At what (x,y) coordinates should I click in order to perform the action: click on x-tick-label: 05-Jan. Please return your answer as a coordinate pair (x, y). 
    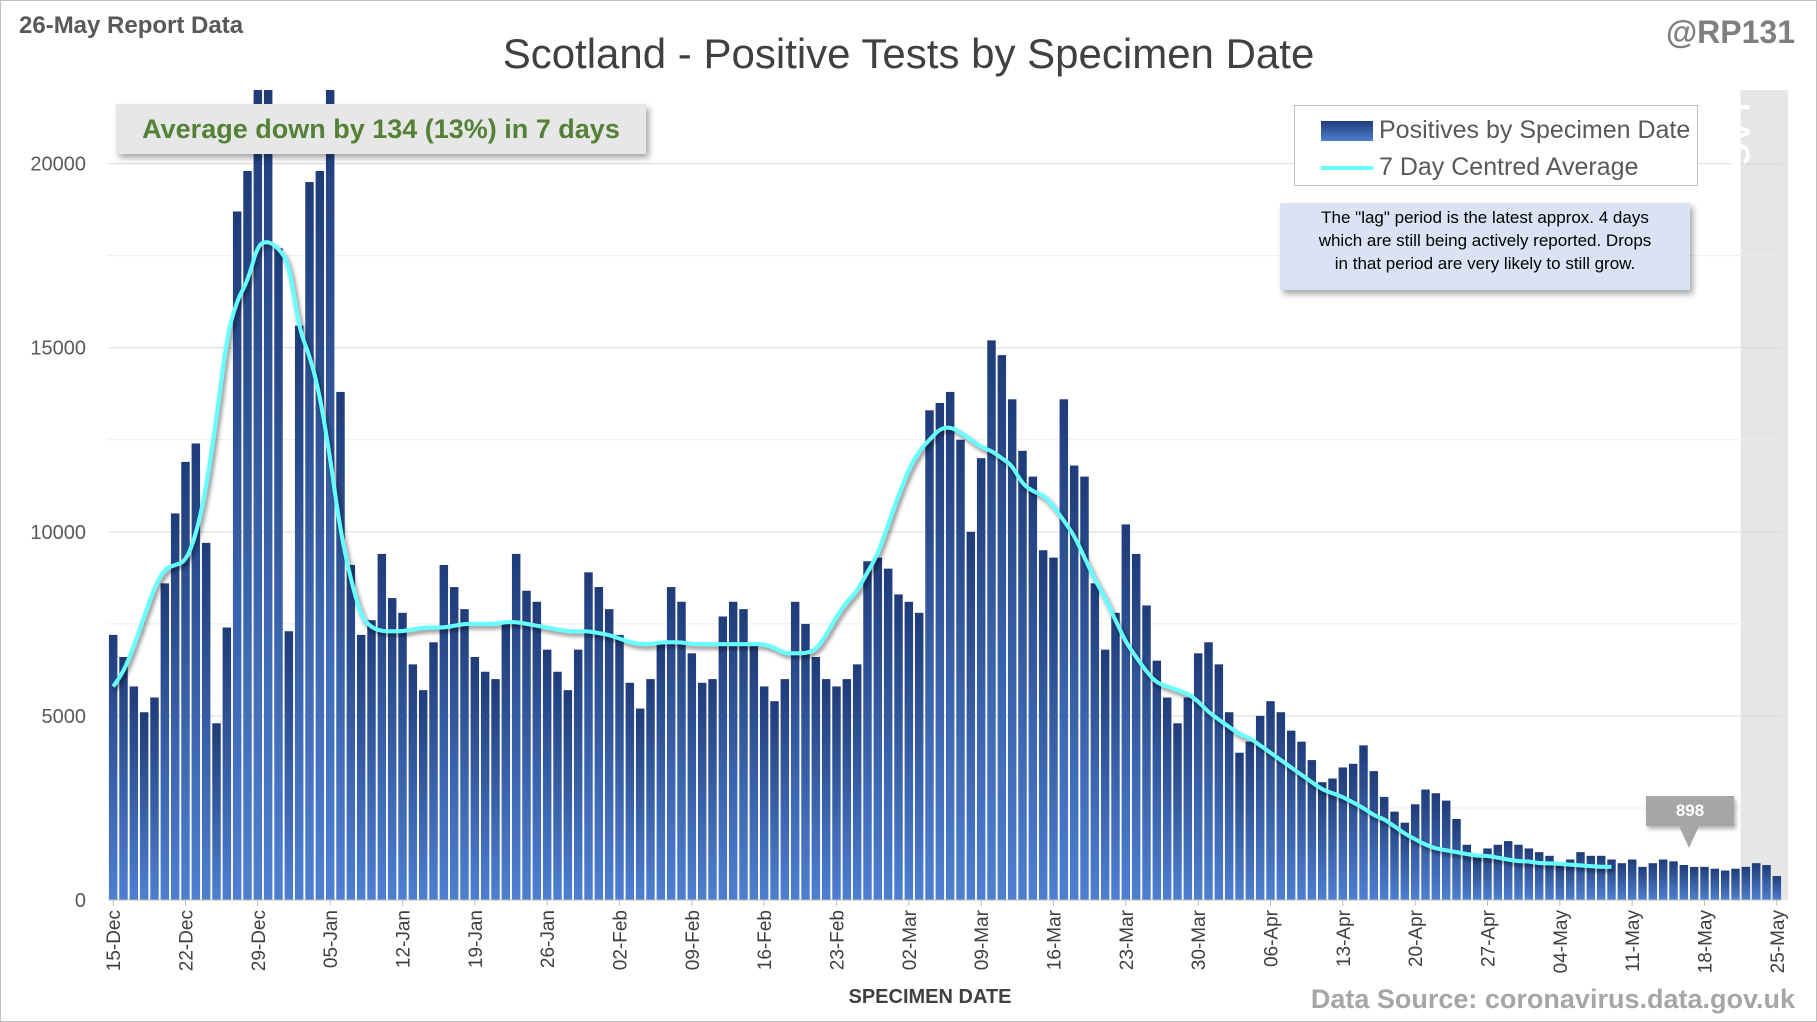
    Looking at the image, I should click on (331, 939).